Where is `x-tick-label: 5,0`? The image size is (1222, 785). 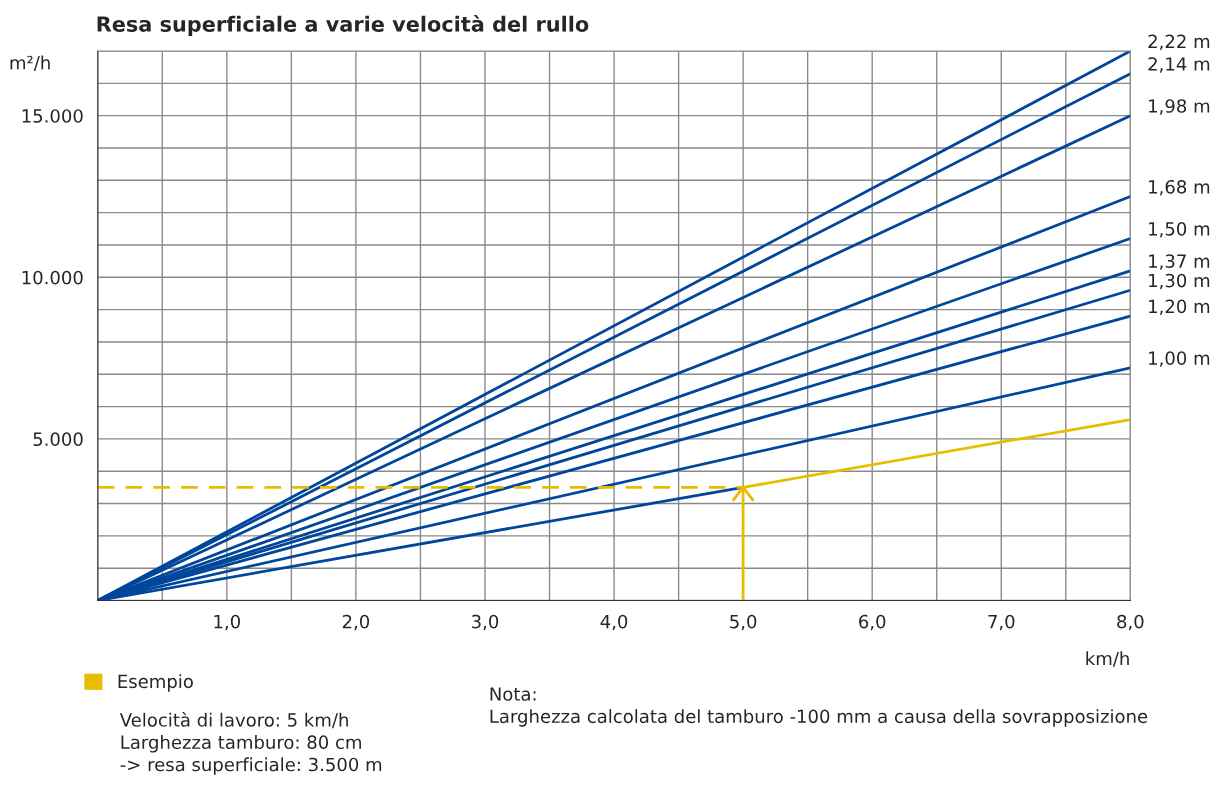 x-tick-label: 5,0 is located at coordinates (743, 622).